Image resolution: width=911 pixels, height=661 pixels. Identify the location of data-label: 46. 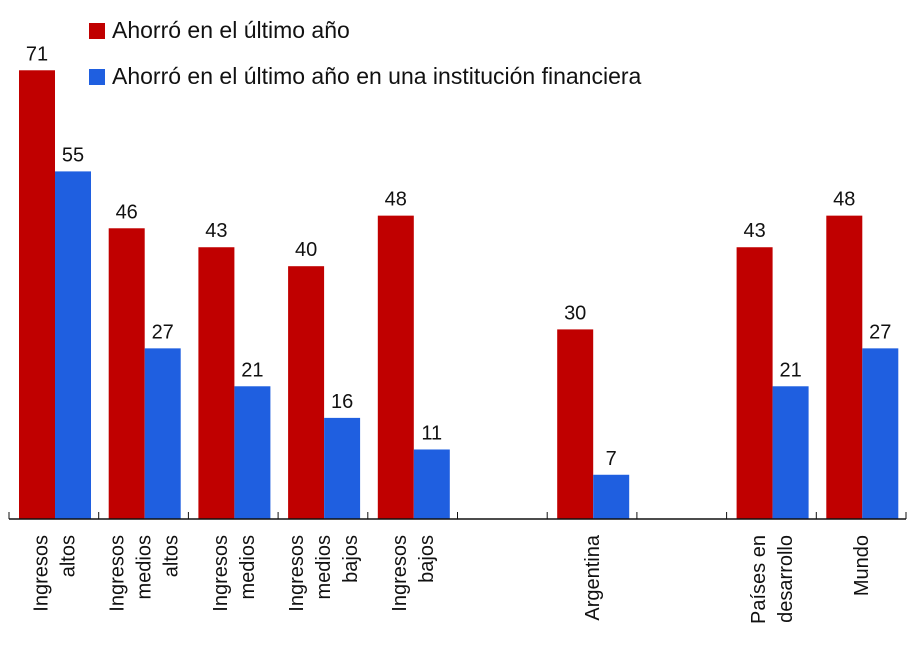
(127, 212).